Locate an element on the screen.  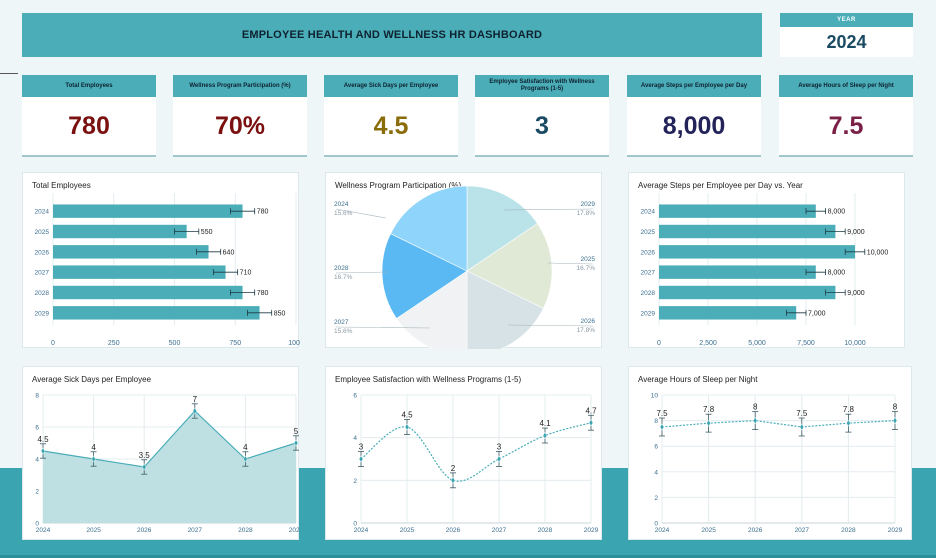
chart-title: Average Sick Days per Employee is located at coordinates (92, 379).